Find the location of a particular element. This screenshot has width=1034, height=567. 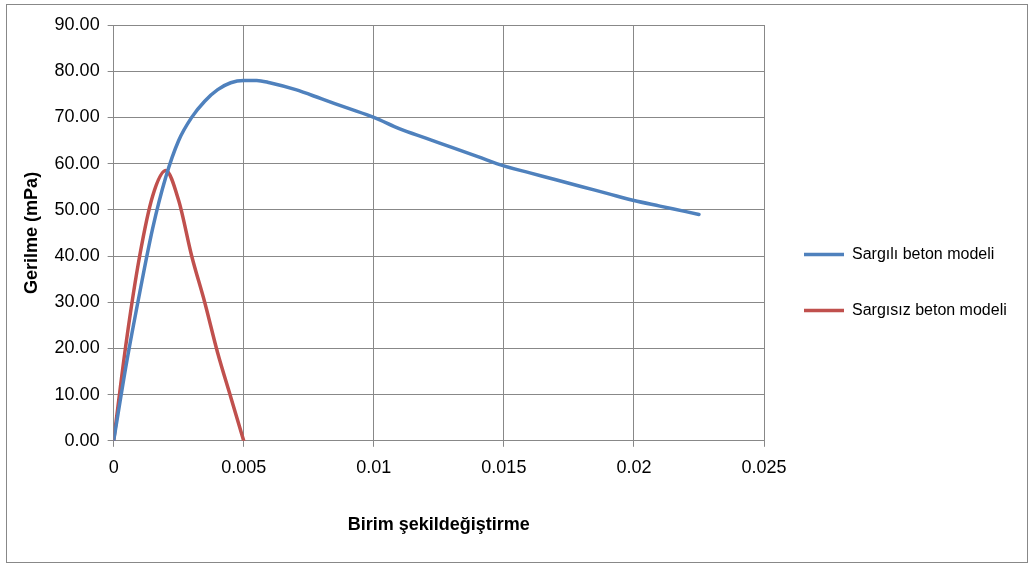

line-series is located at coordinates (179, 304).